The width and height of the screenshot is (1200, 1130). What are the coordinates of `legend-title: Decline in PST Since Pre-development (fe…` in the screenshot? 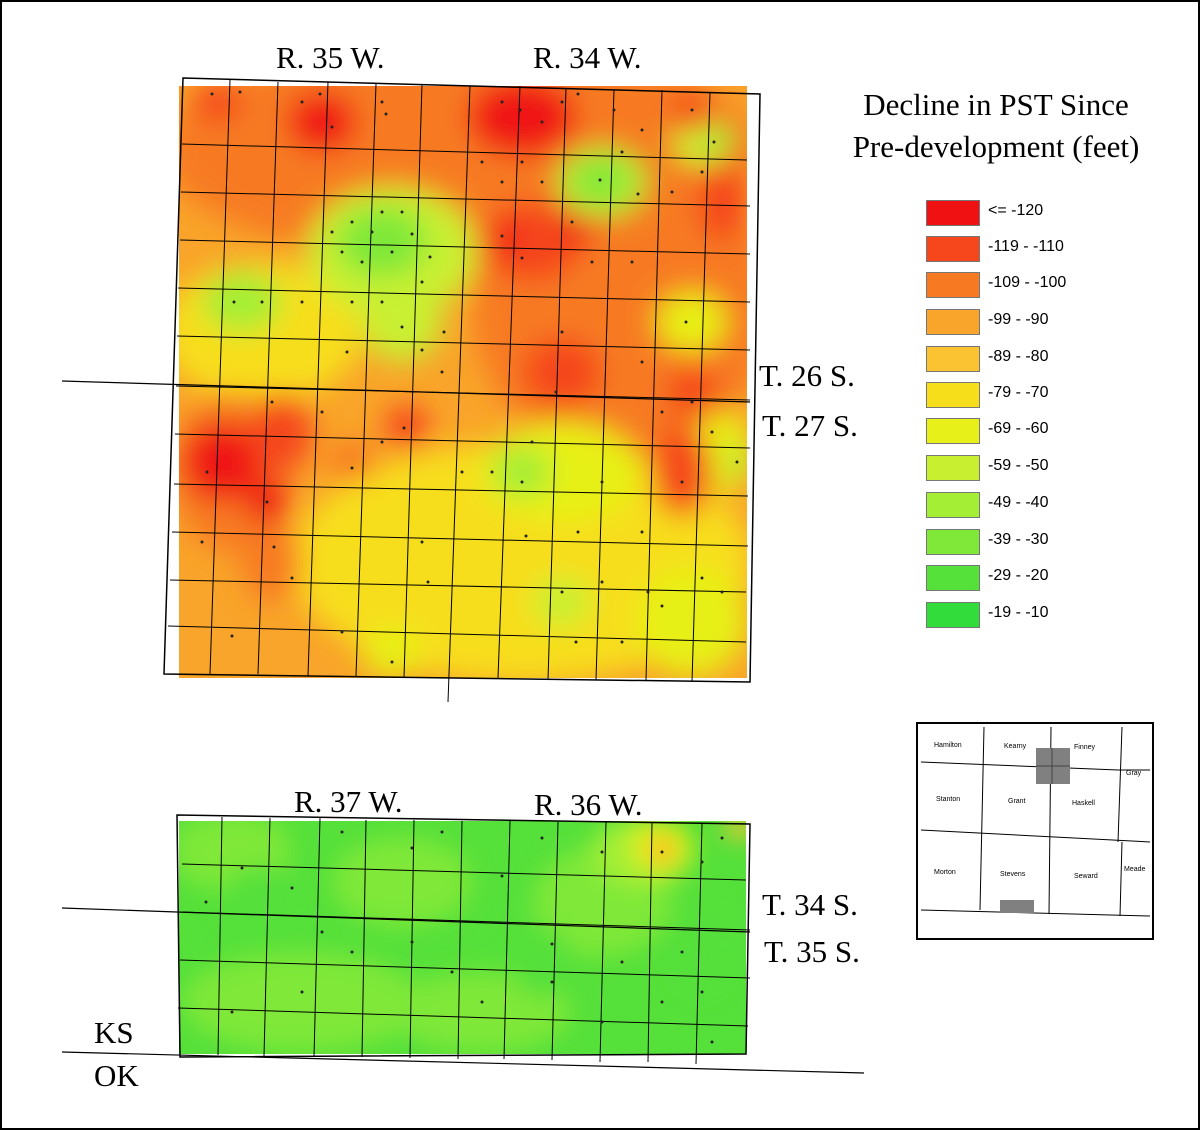 It's located at (996, 126).